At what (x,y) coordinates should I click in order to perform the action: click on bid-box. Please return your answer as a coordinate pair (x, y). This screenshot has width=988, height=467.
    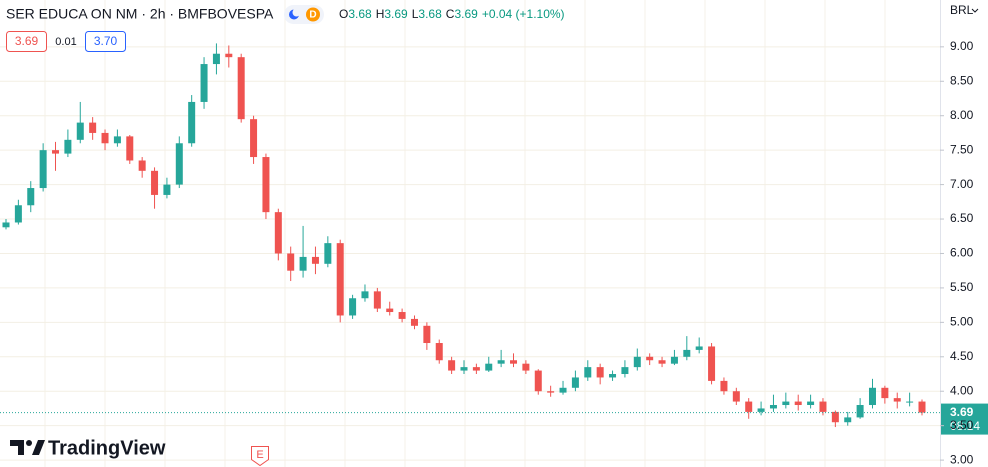
    Looking at the image, I should click on (26, 41).